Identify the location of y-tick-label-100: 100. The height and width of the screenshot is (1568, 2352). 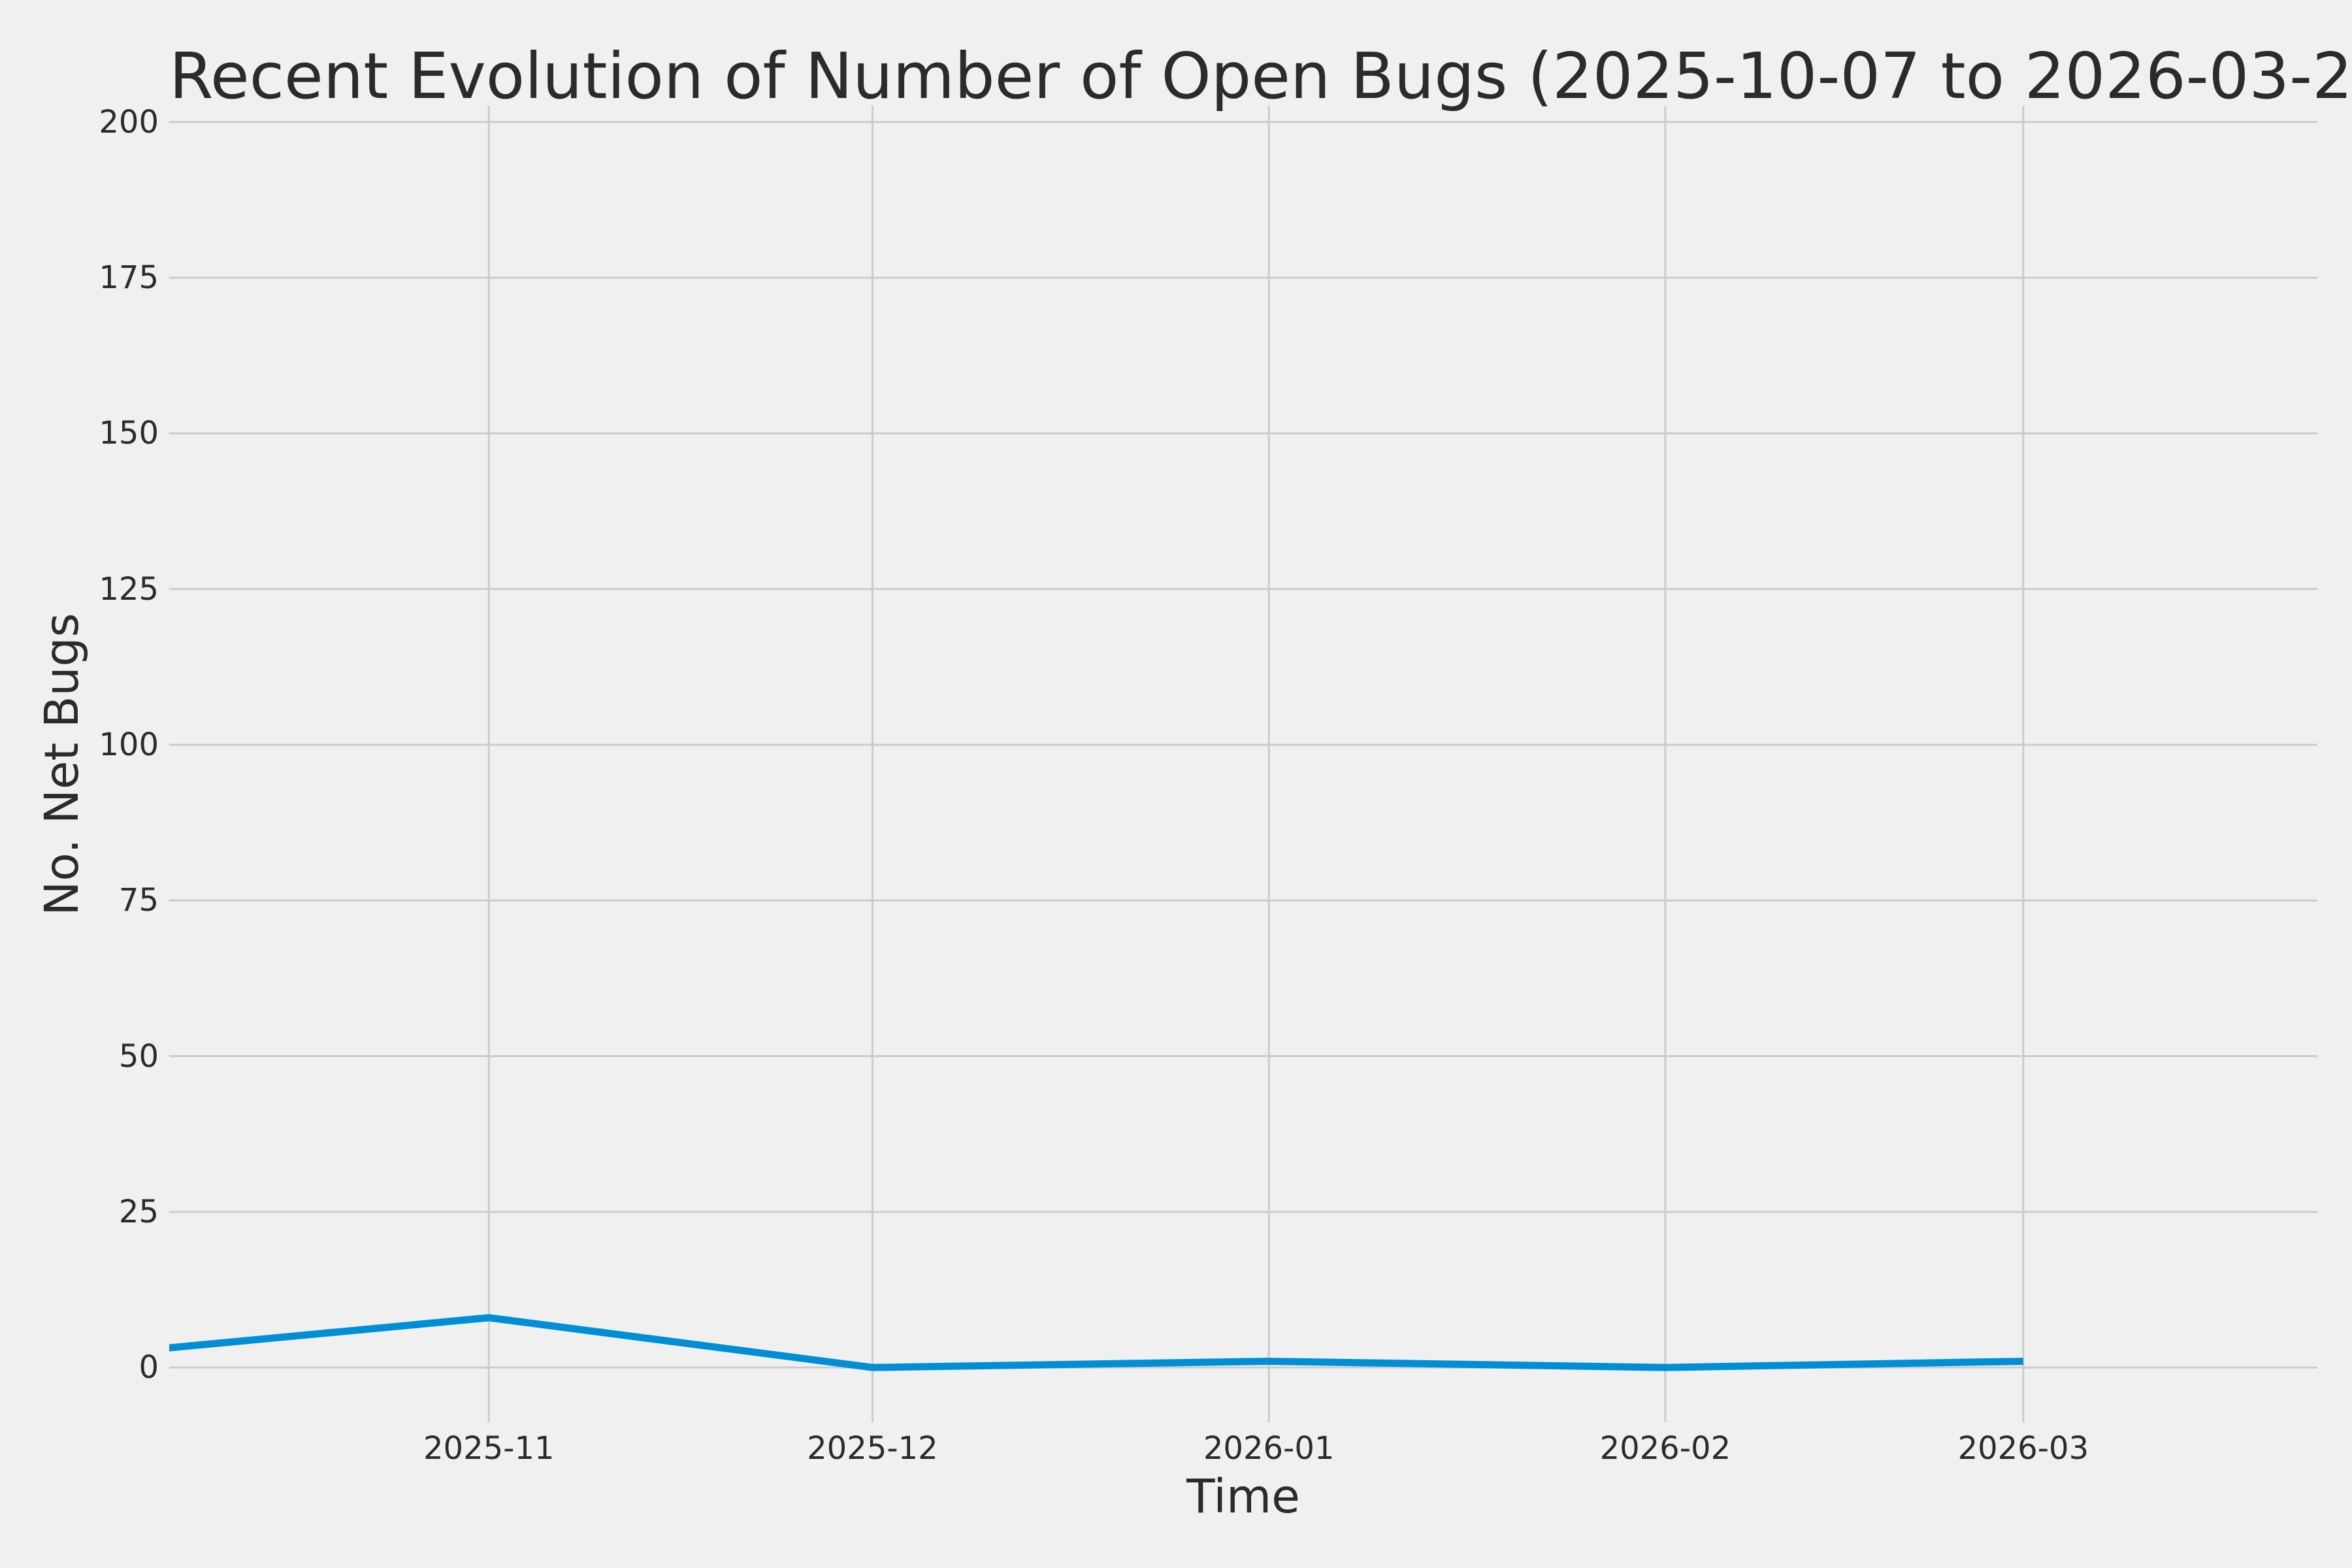
(129, 744).